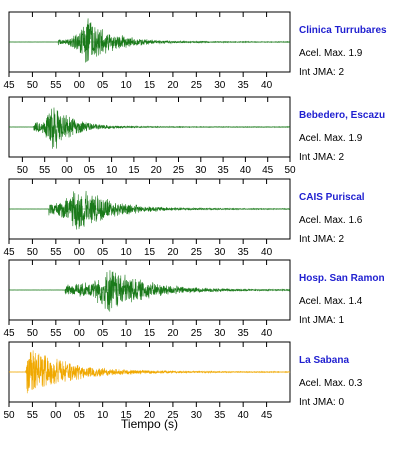 The height and width of the screenshot is (460, 410). What do you see at coordinates (331, 383) in the screenshot?
I see `acel-max: Acel. Max. 0.3` at bounding box center [331, 383].